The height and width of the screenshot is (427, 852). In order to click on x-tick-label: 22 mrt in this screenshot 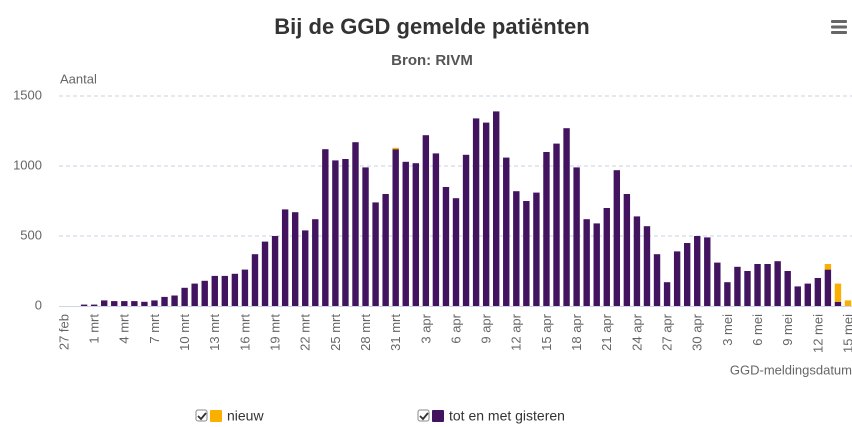, I will do `click(305, 332)`.